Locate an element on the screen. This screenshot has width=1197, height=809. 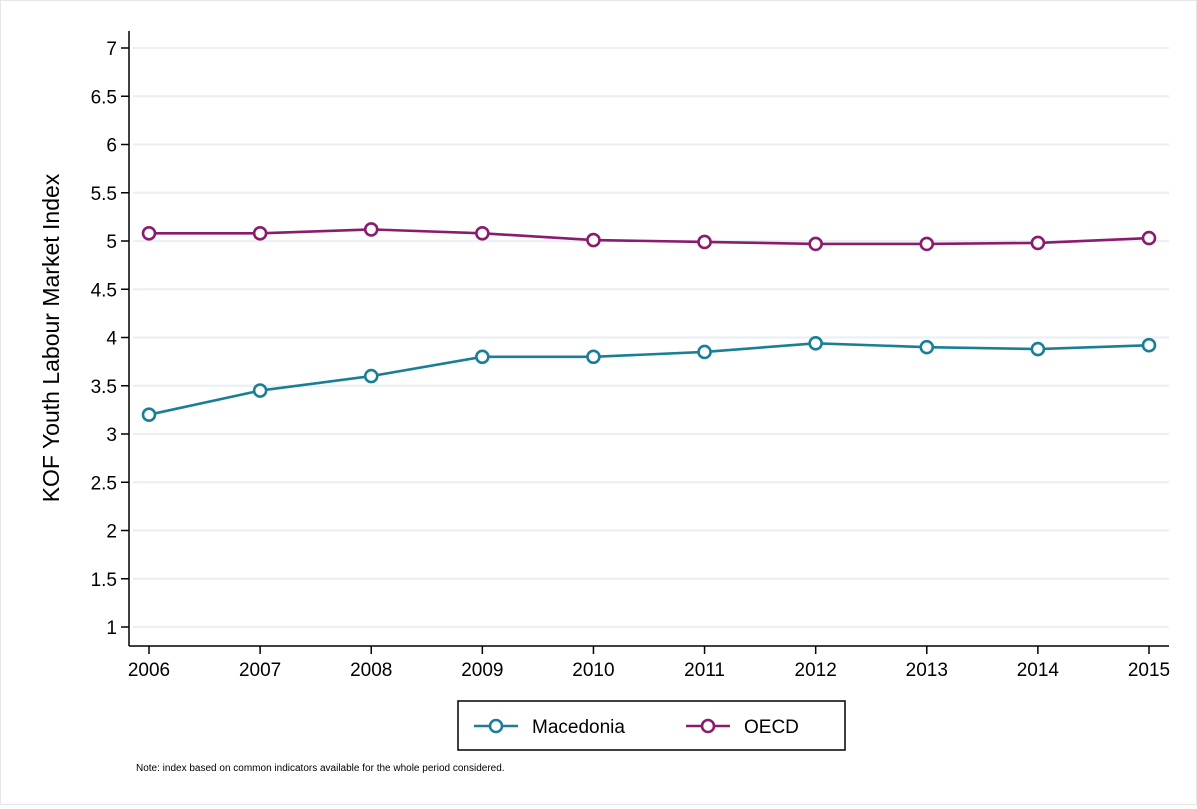
y-tick-label: 1.5 is located at coordinates (104, 580).